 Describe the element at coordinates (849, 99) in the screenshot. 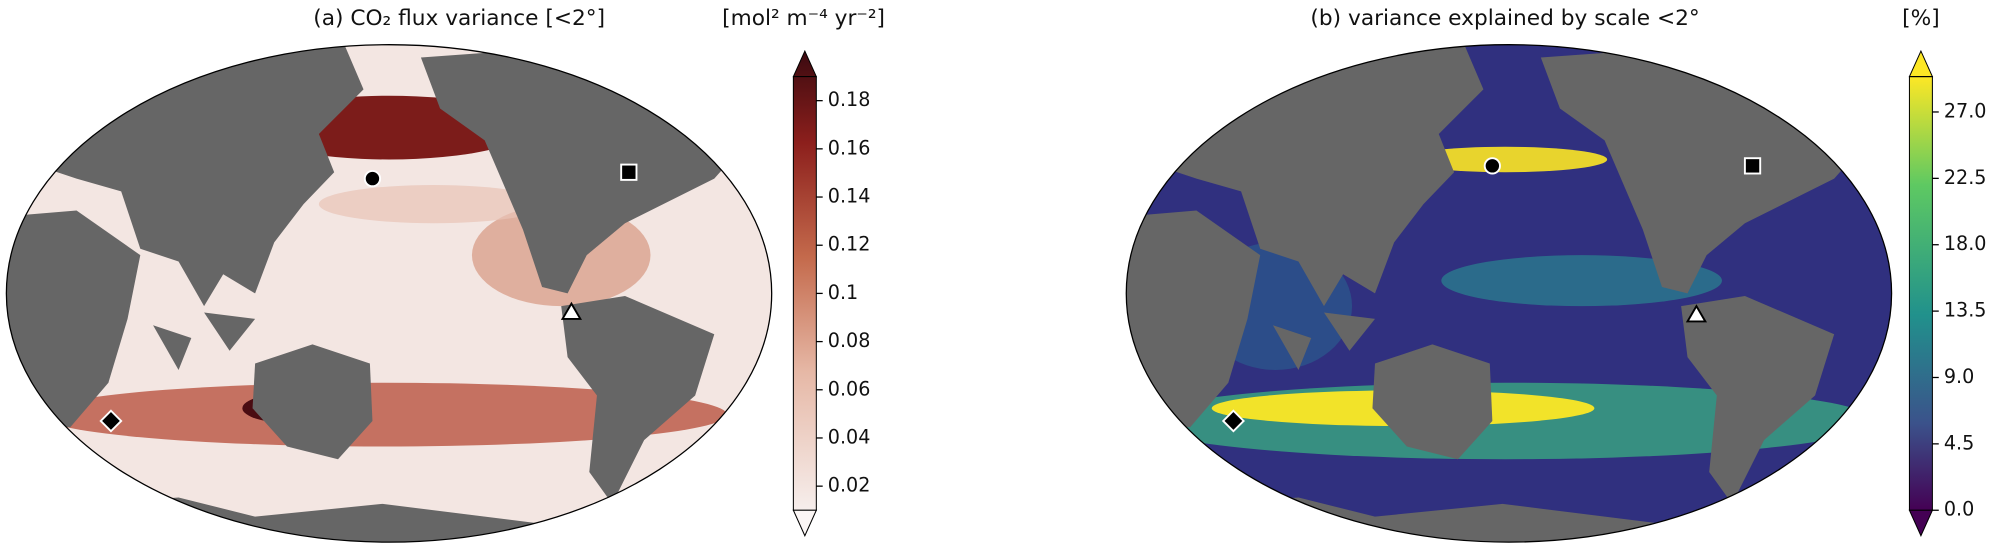

I see `colorbar-tick-label: 0.18` at that location.